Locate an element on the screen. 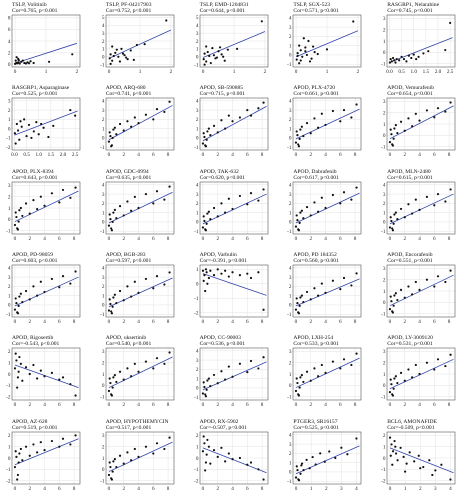  x-tick-label: 1.0 is located at coordinates (38, 155).